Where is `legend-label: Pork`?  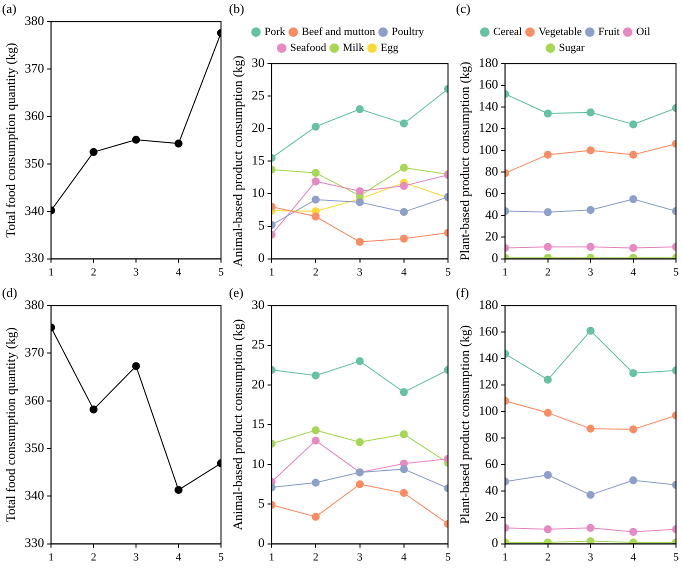 legend-label: Pork is located at coordinates (275, 32).